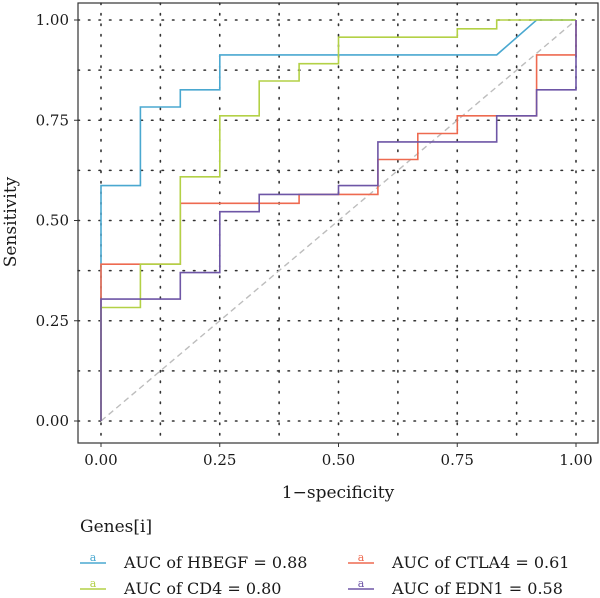 The height and width of the screenshot is (598, 600). What do you see at coordinates (338, 460) in the screenshot?
I see `x-tick-label: 0.50` at bounding box center [338, 460].